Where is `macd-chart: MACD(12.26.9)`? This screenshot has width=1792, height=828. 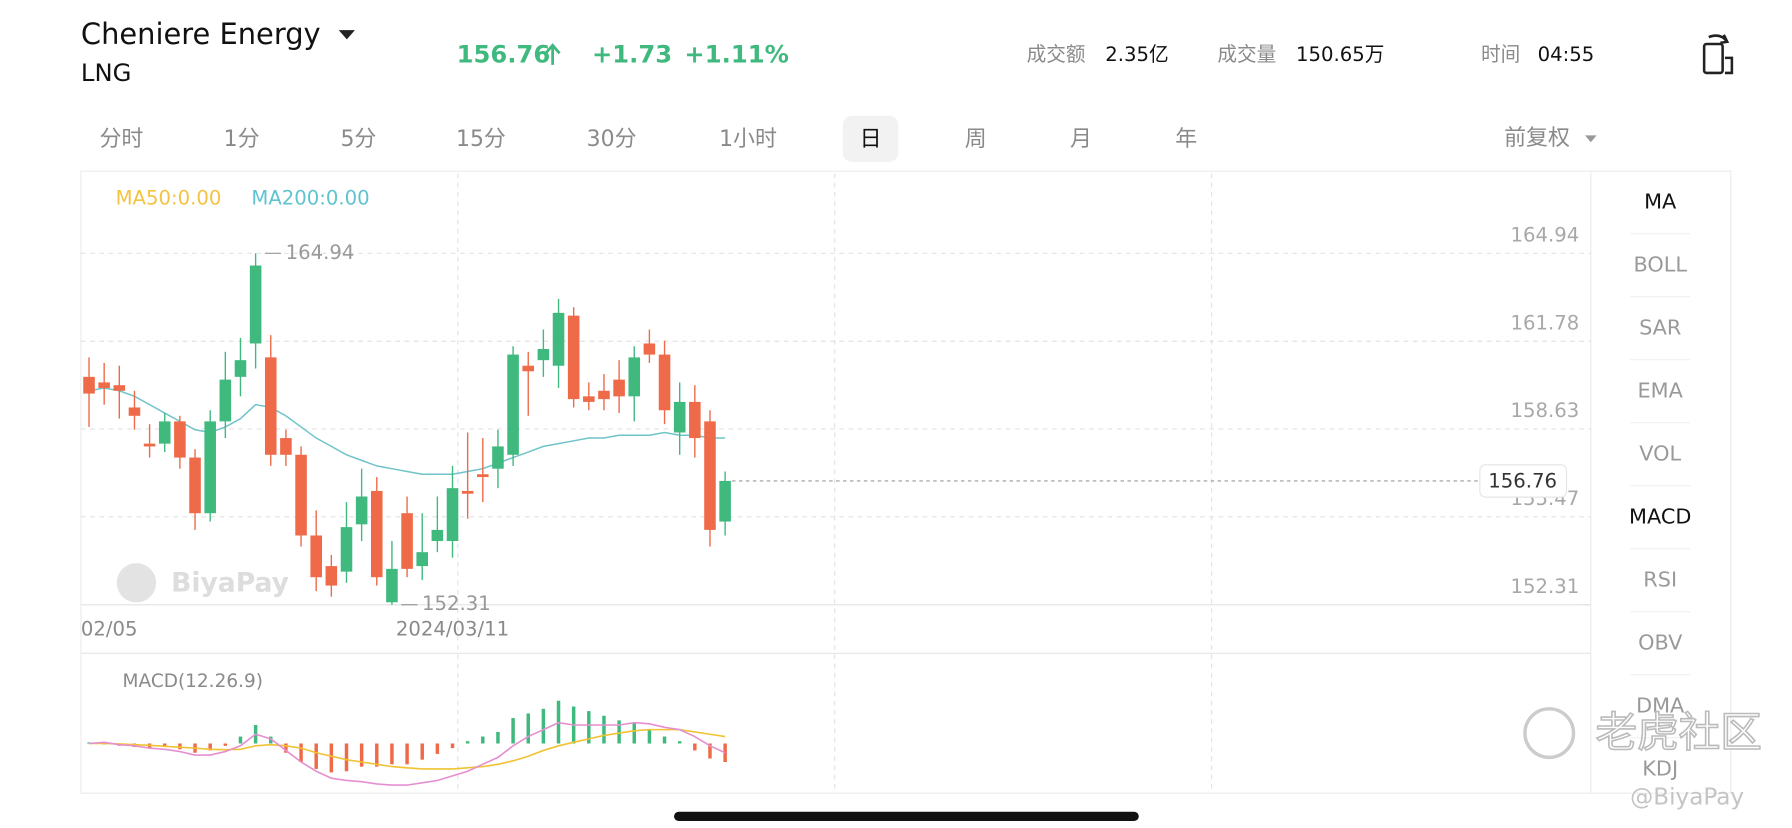 macd-chart: MACD(12.26.9) is located at coordinates (407, 728).